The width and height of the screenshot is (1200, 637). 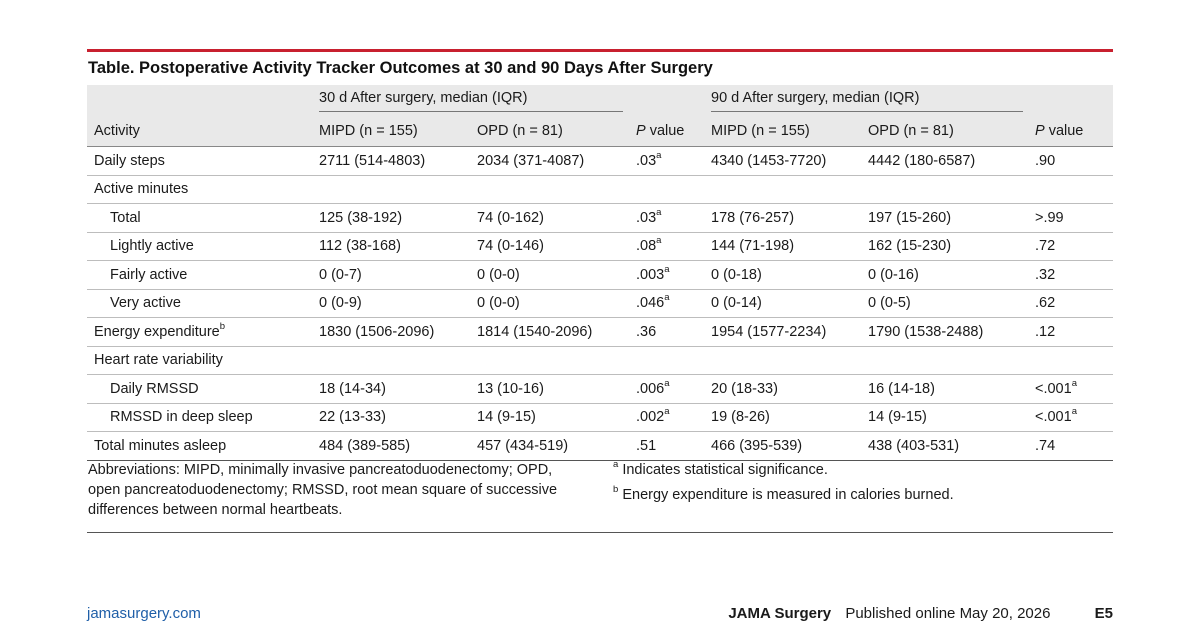 I want to click on cell-opd90: 197 (15-260), so click(x=944, y=218).